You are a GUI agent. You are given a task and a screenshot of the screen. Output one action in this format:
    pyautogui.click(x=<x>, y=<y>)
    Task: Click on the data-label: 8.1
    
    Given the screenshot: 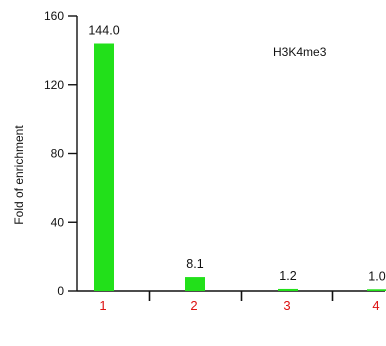 What is the action you would take?
    pyautogui.click(x=194, y=264)
    